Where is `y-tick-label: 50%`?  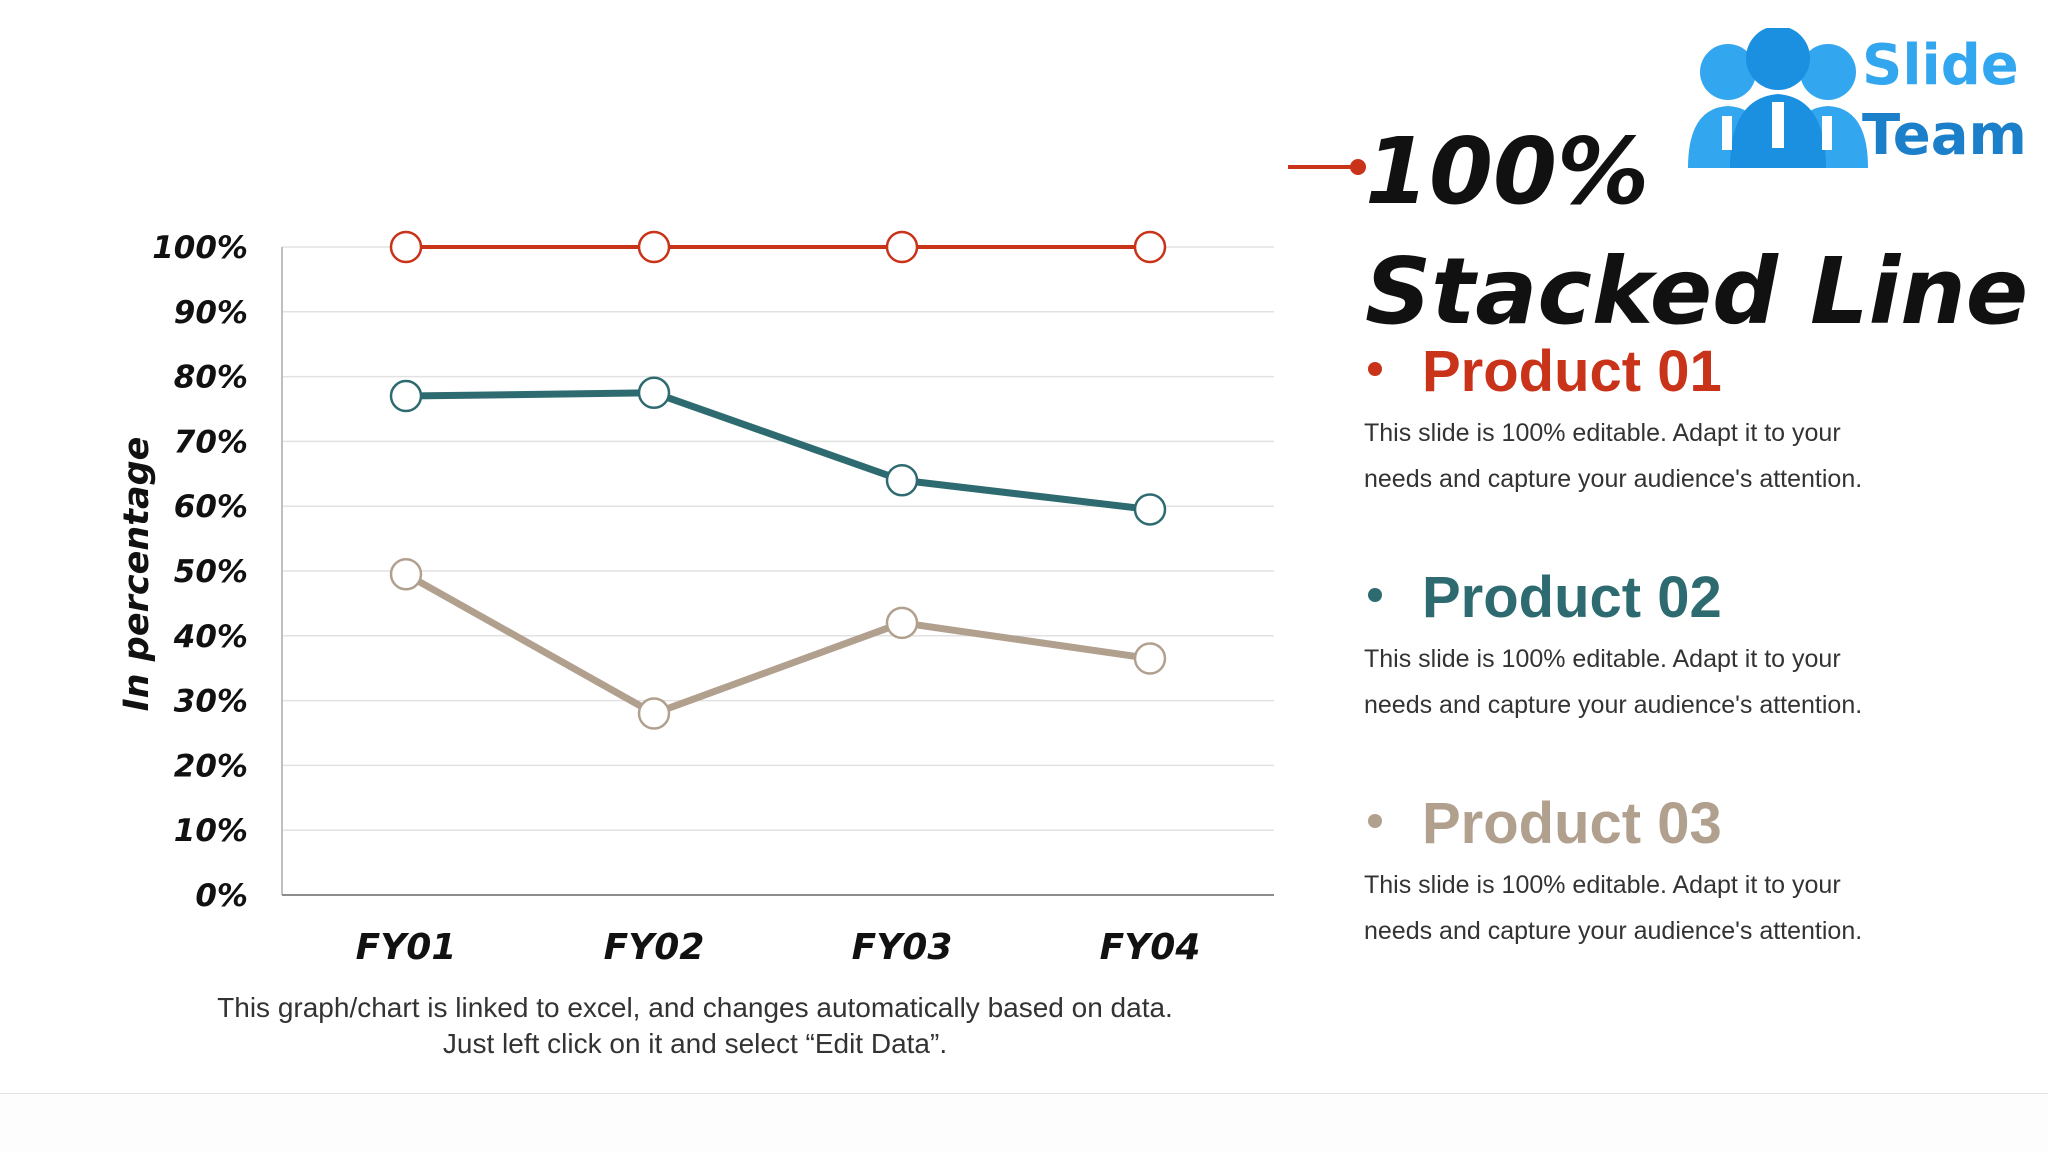
y-tick-label: 50% is located at coordinates (211, 572).